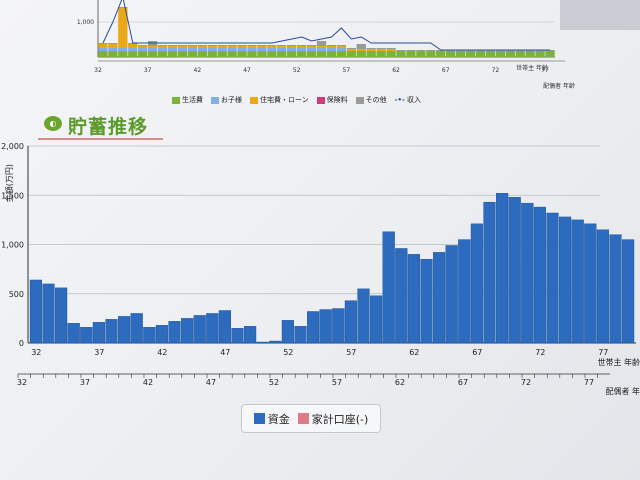  What do you see at coordinates (225, 352) in the screenshot?
I see `x-tick-label: 47` at bounding box center [225, 352].